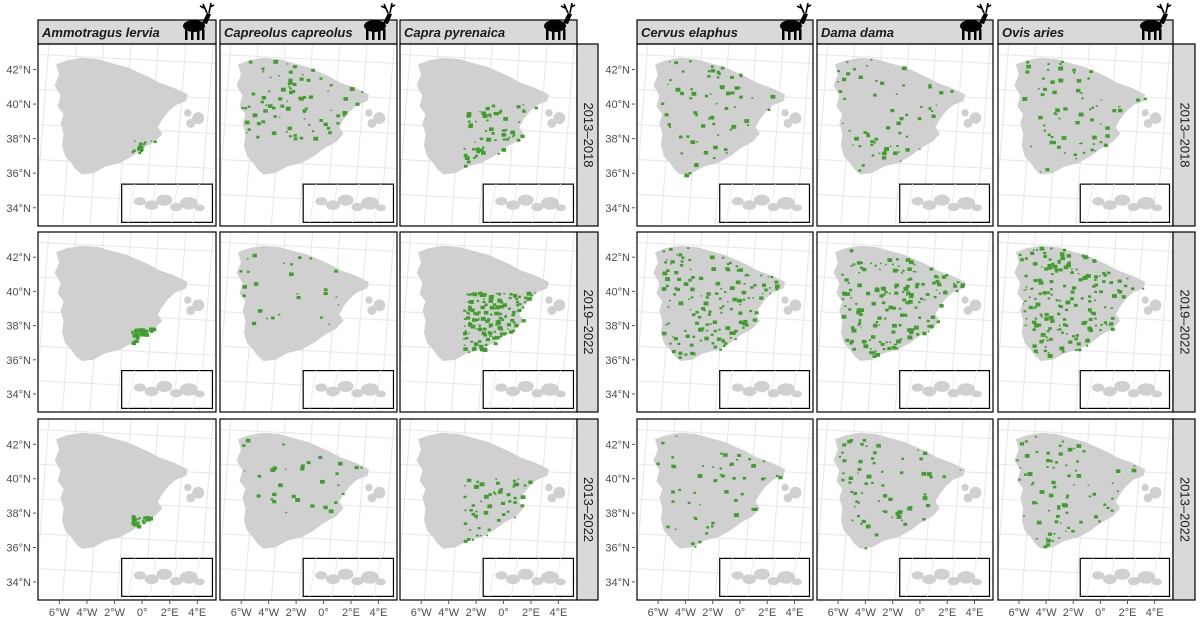 This screenshot has height=633, width=1200. I want to click on ibex-icon, so click(560, 21).